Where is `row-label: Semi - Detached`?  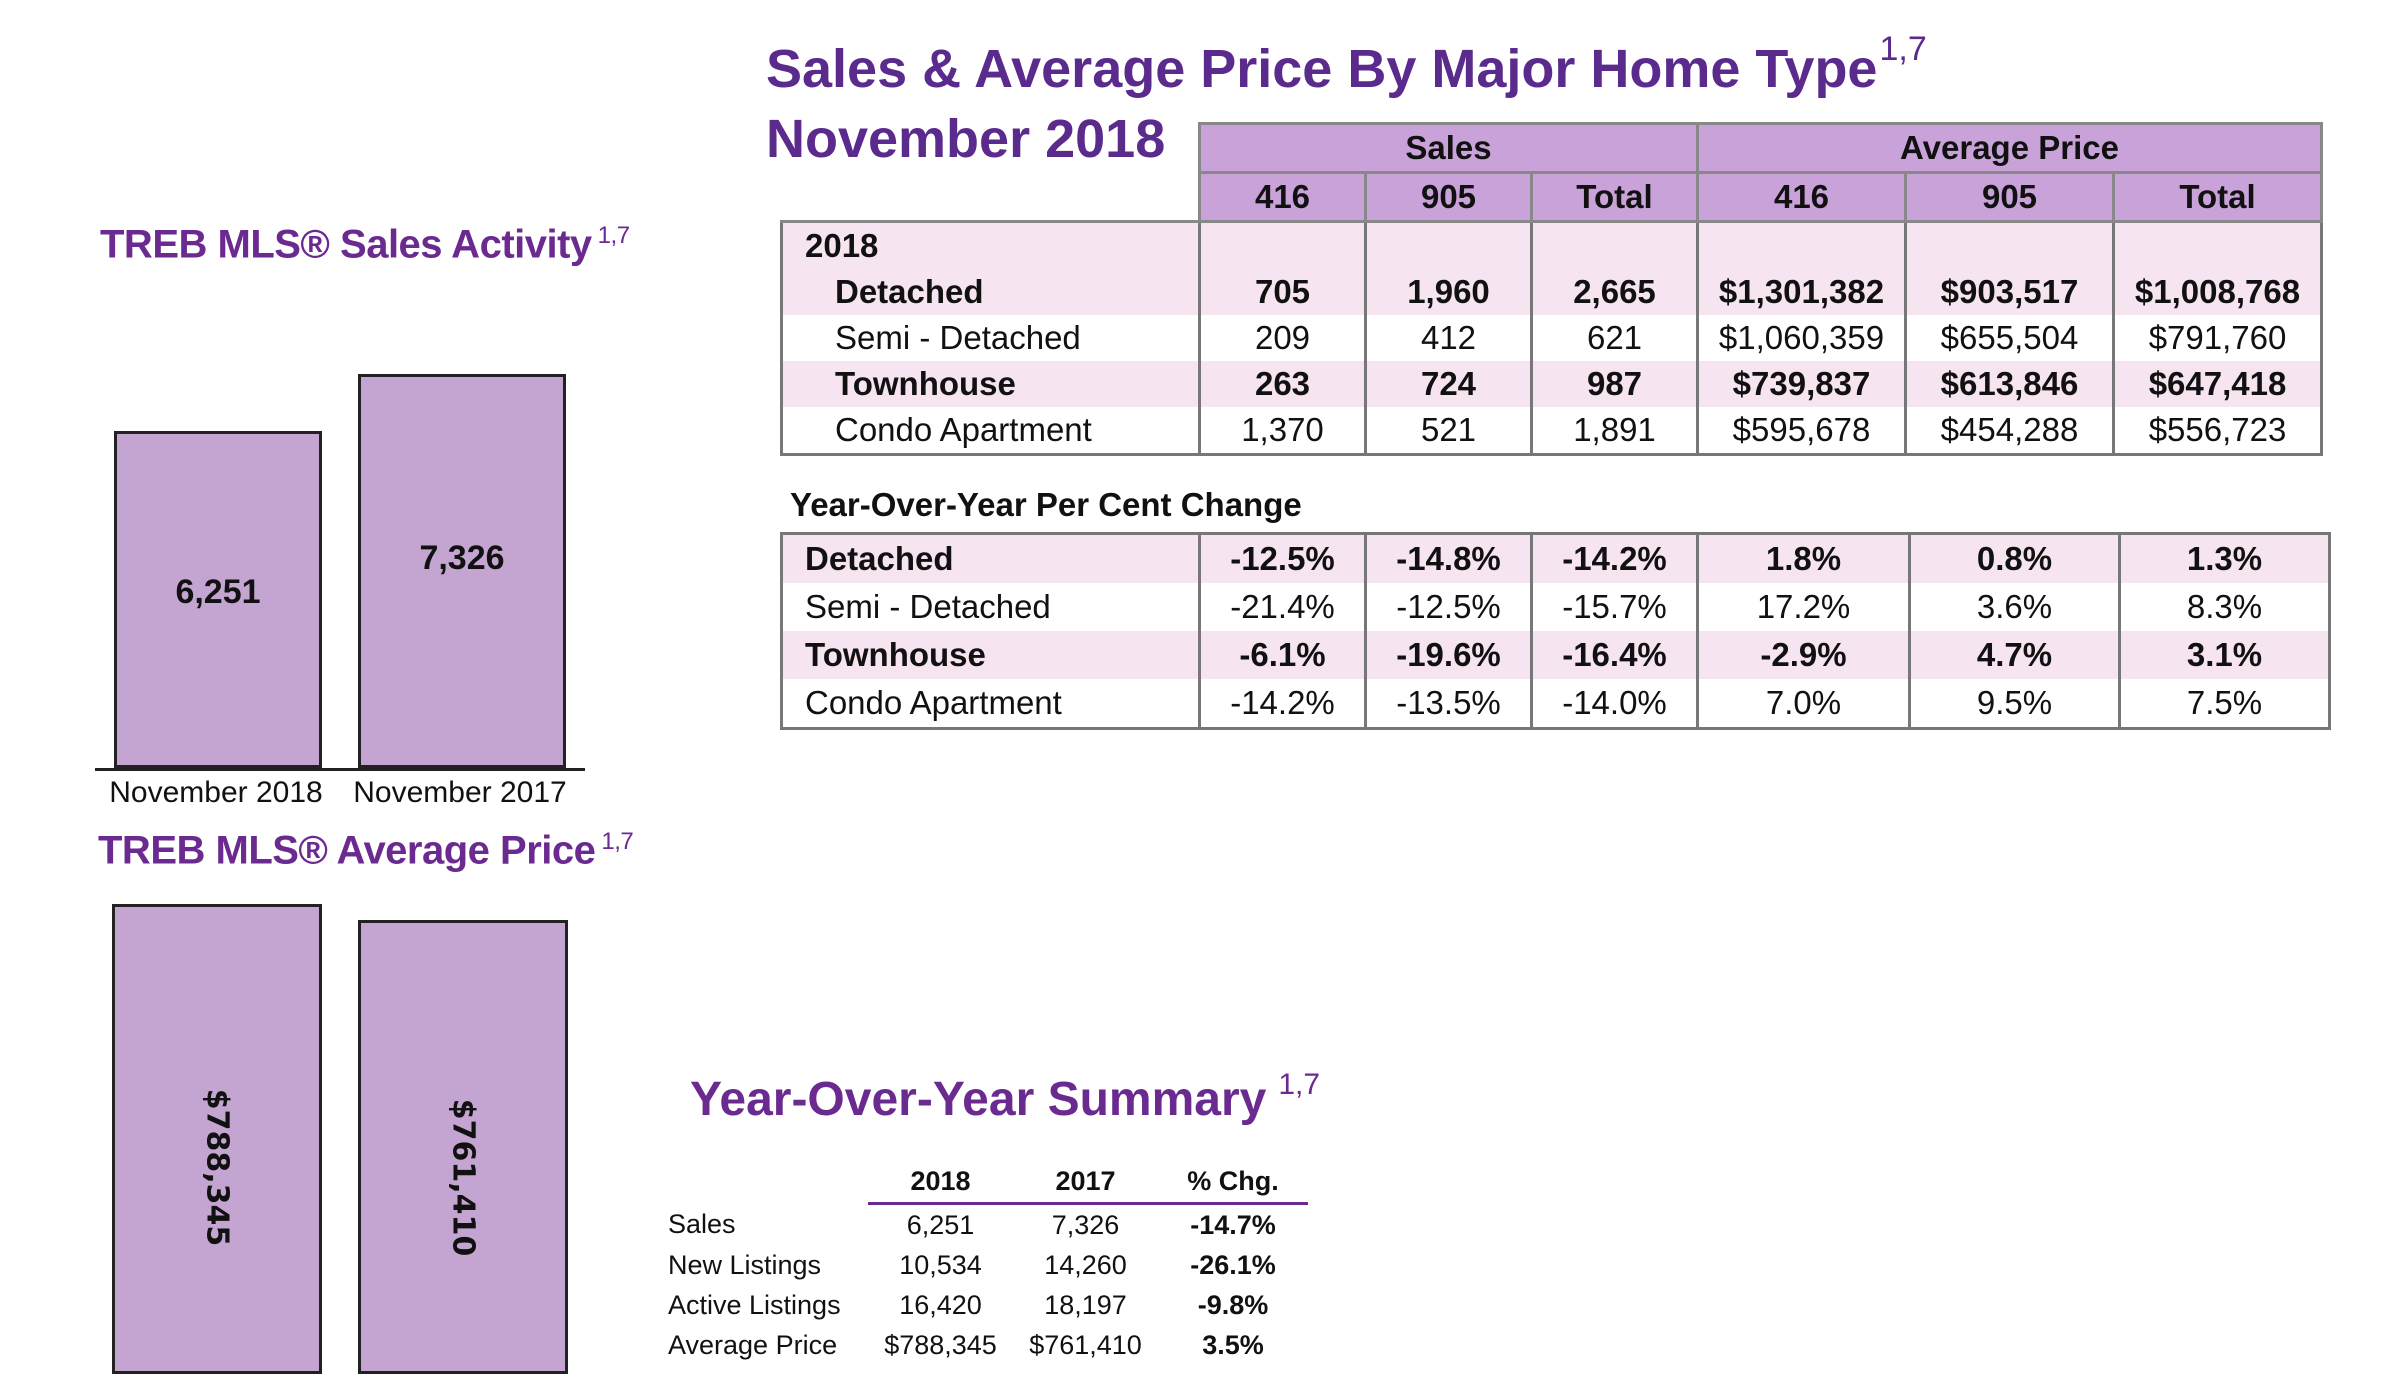
row-label: Semi - Detached is located at coordinates (990, 338).